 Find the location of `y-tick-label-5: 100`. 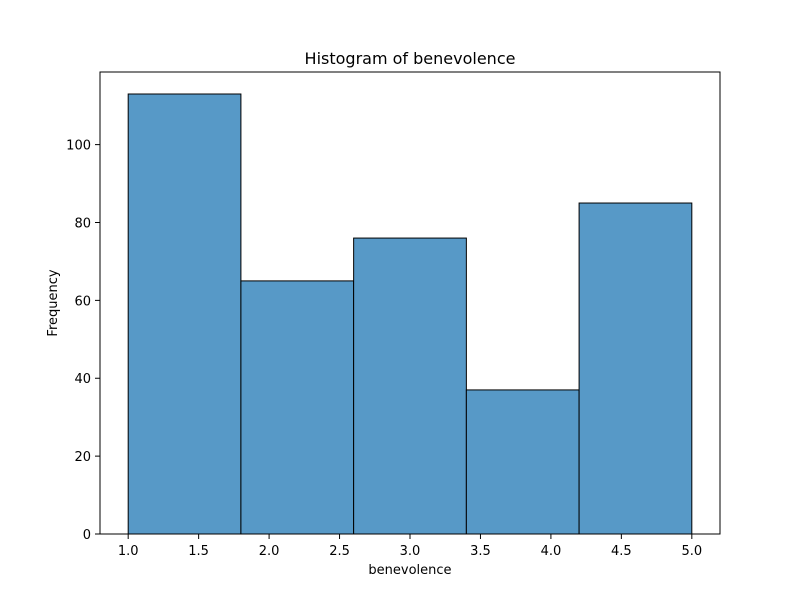

y-tick-label-5: 100 is located at coordinates (78, 146).